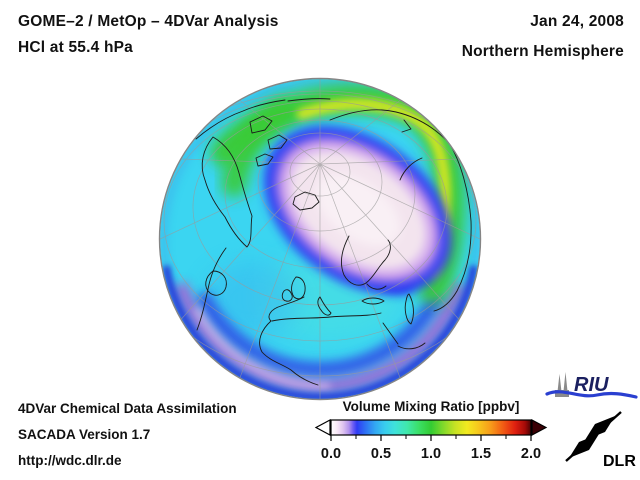  Describe the element at coordinates (70, 460) in the screenshot. I see `footer-line-url: http://wdc.dlr.de` at that location.